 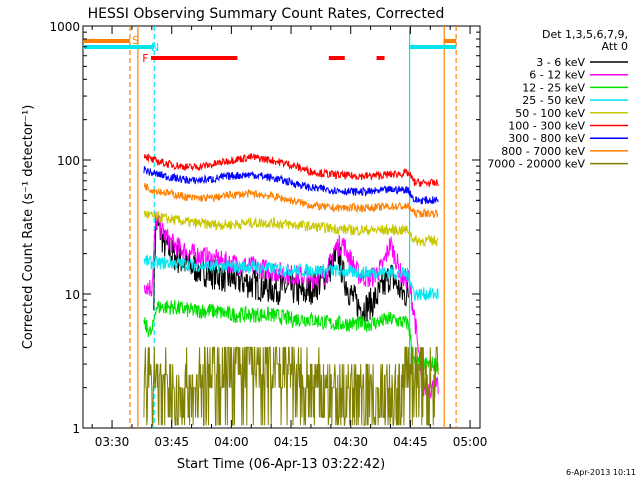 I want to click on legend-label-4: 50 - 100 keV, so click(x=550, y=113).